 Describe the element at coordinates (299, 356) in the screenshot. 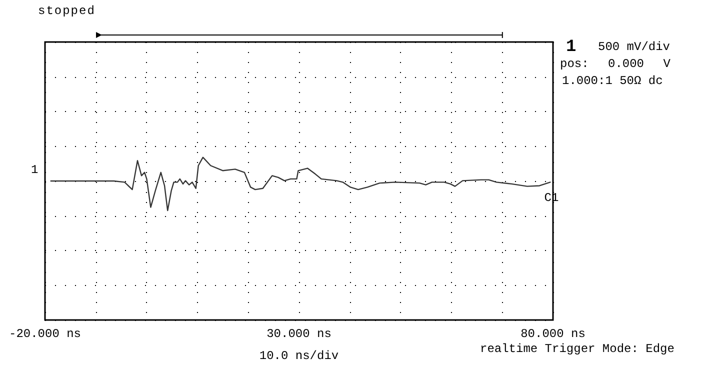

I see `x-axis-title: 10.0 ns/div` at that location.